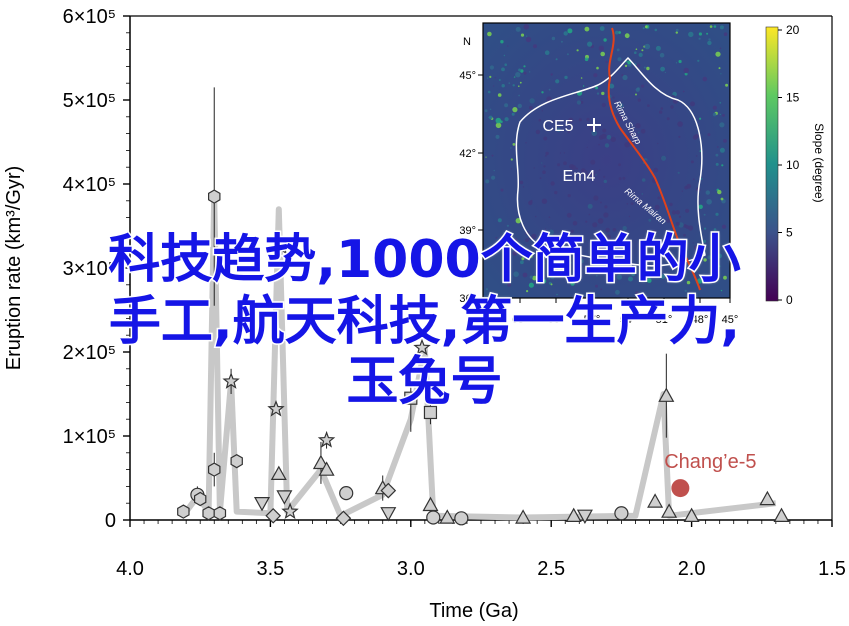  I want to click on square-marker, so click(411, 398).